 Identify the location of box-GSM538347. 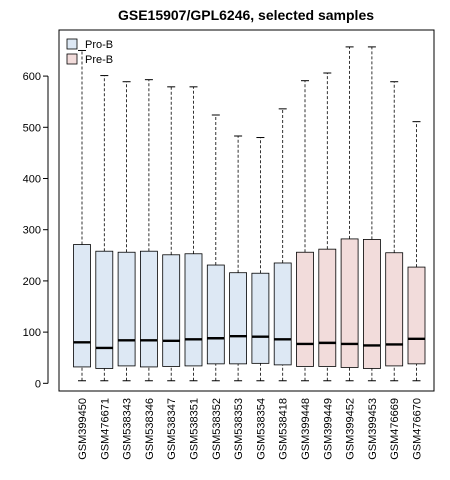
(171, 234).